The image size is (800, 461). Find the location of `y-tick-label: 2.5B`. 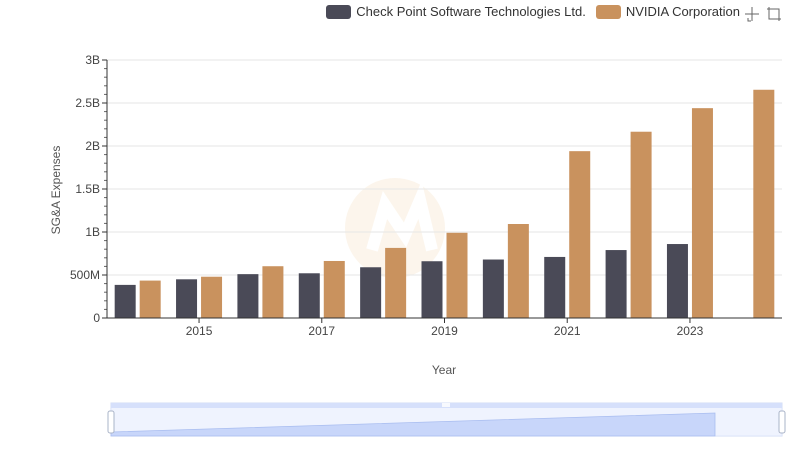

y-tick-label: 2.5B is located at coordinates (87, 103).